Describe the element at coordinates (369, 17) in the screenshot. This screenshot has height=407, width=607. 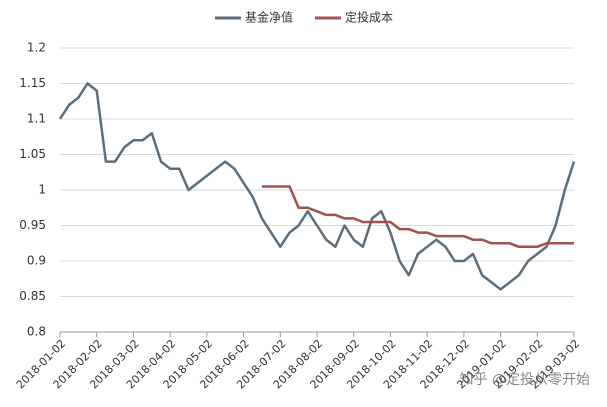
I see `legend-label: 定投成本` at that location.